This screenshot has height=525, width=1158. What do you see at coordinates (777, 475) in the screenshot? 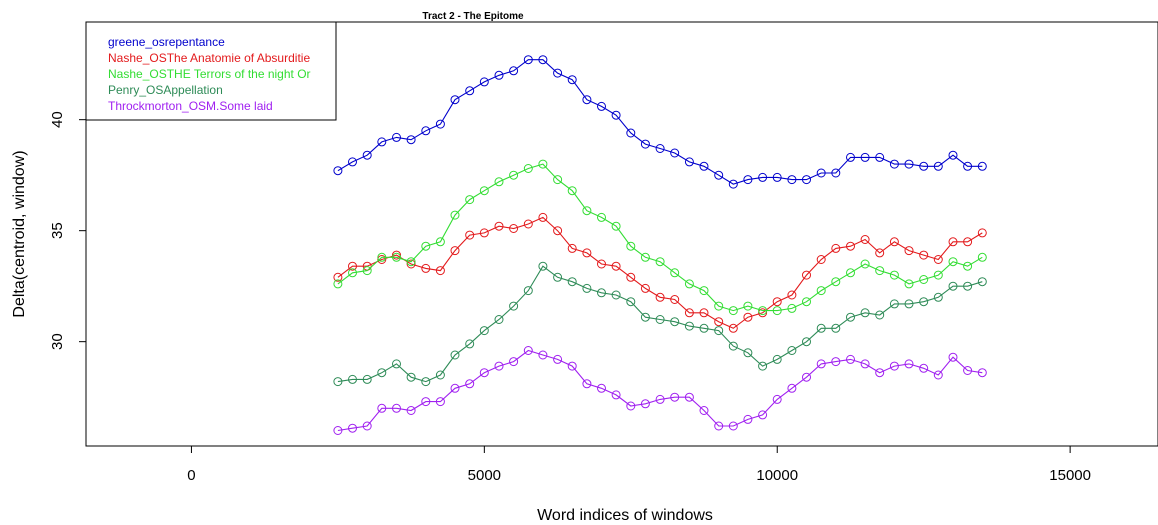
I see `x-tick-label: 10000` at bounding box center [777, 475].